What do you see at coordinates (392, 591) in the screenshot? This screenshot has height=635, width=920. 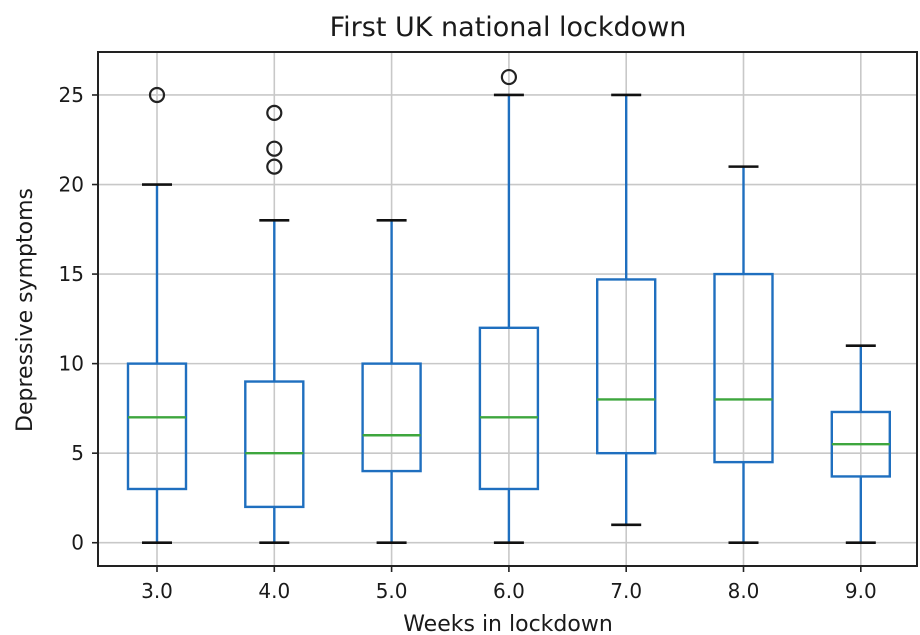 I see `x-tick-label: 5.0` at bounding box center [392, 591].